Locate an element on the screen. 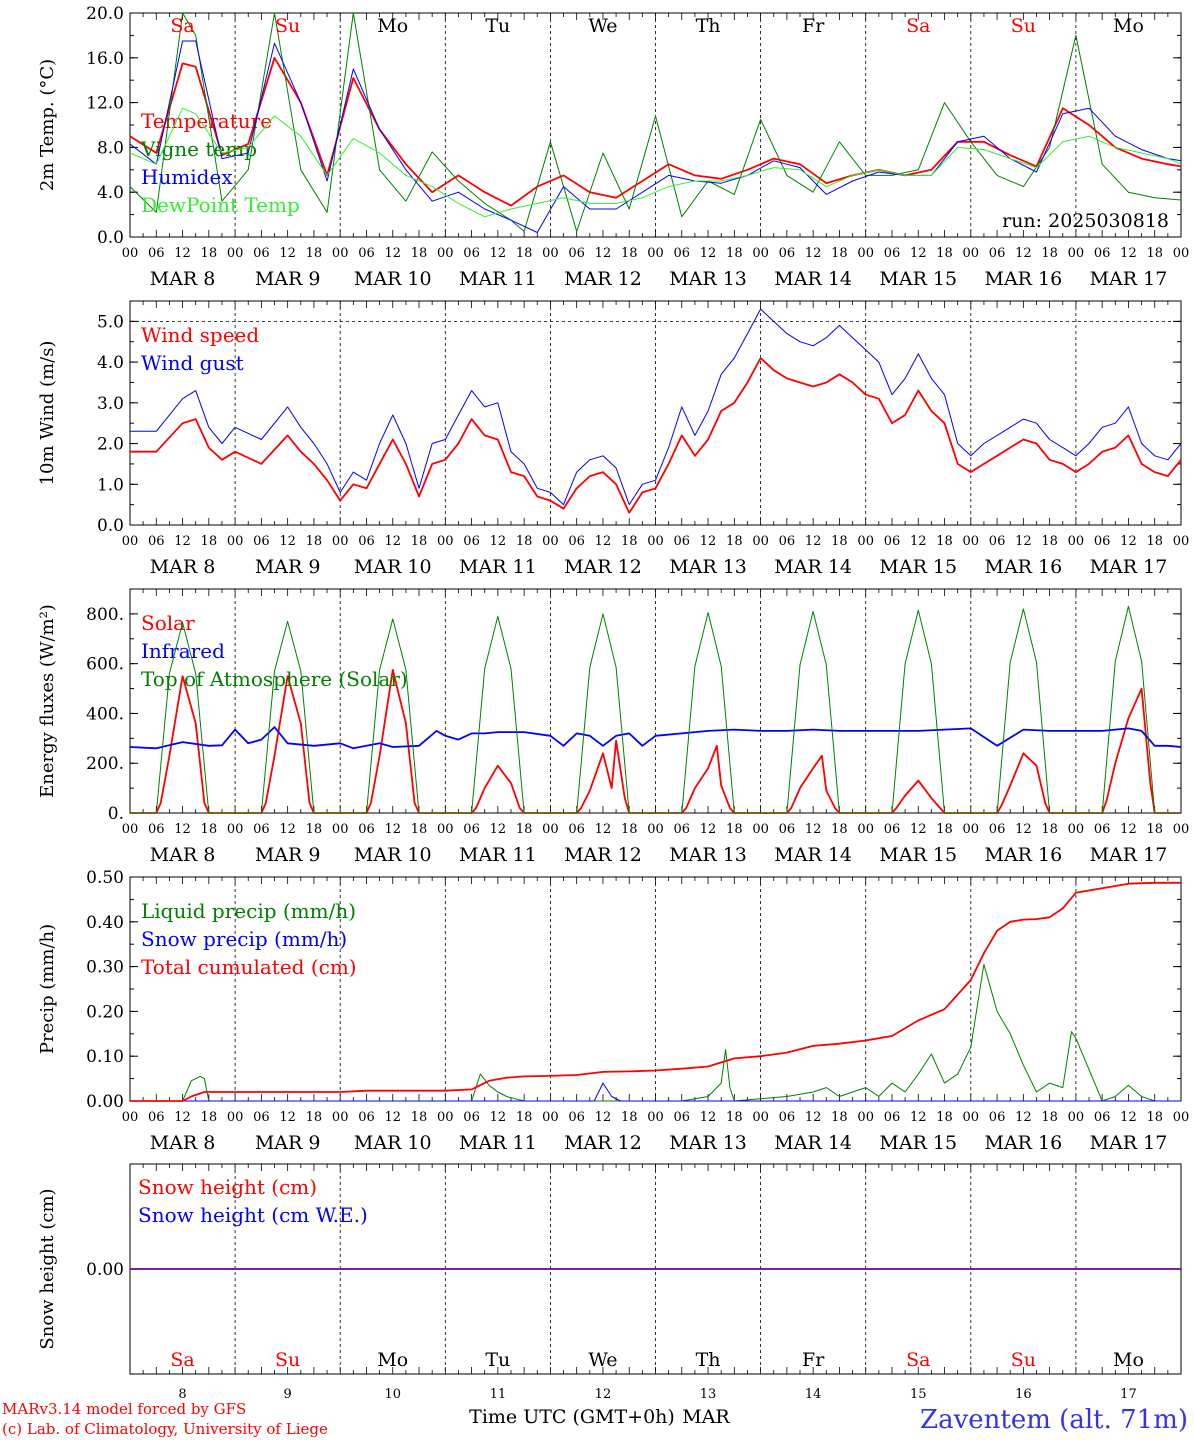 Image resolution: width=1194 pixels, height=1440 pixels. series-line-total-cumulated-cm- is located at coordinates (655, 991).